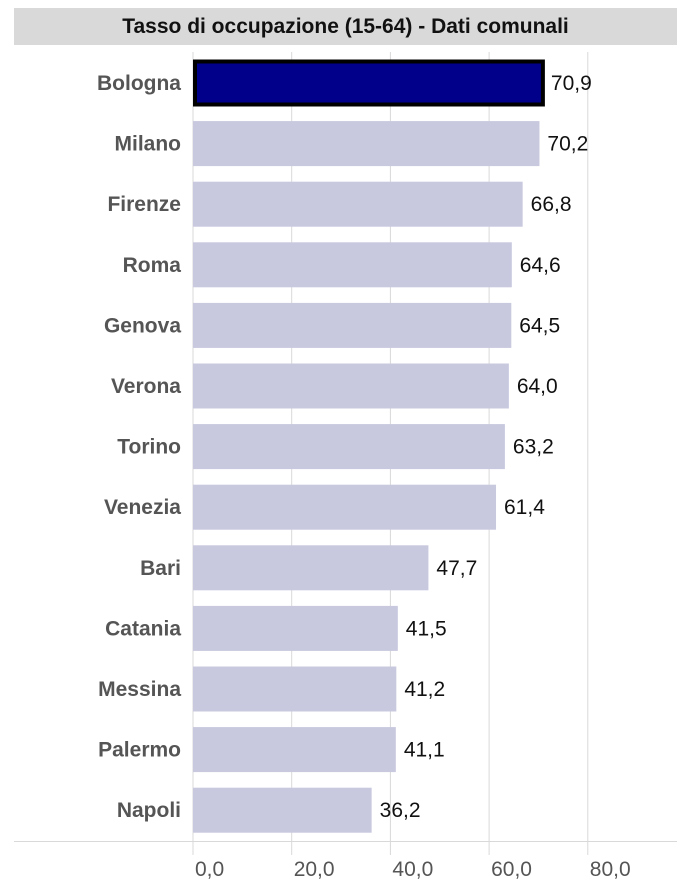 The height and width of the screenshot is (881, 677). Describe the element at coordinates (142, 325) in the screenshot. I see `category-label: Genova` at that location.